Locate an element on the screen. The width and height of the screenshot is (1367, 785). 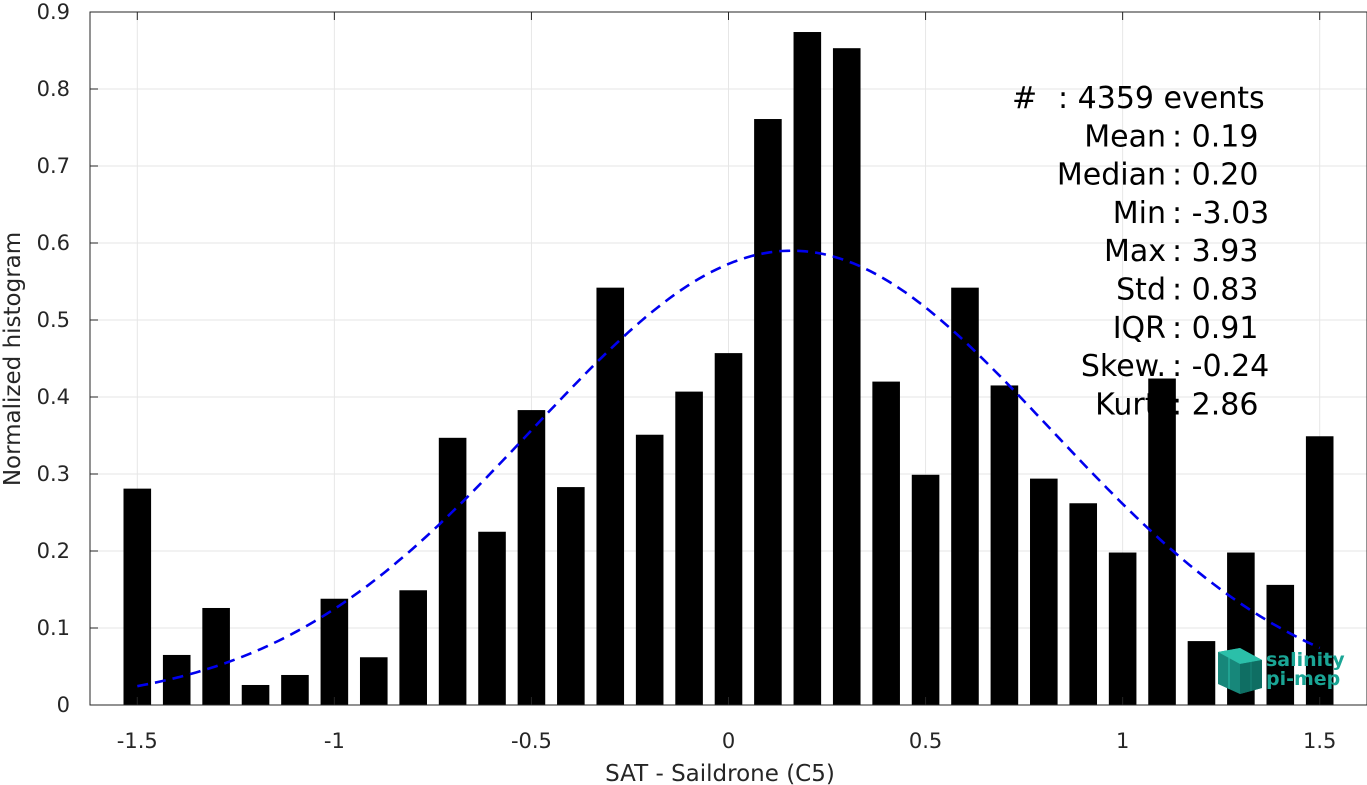
x-tick-label-0: -1.5 is located at coordinates (137, 741).